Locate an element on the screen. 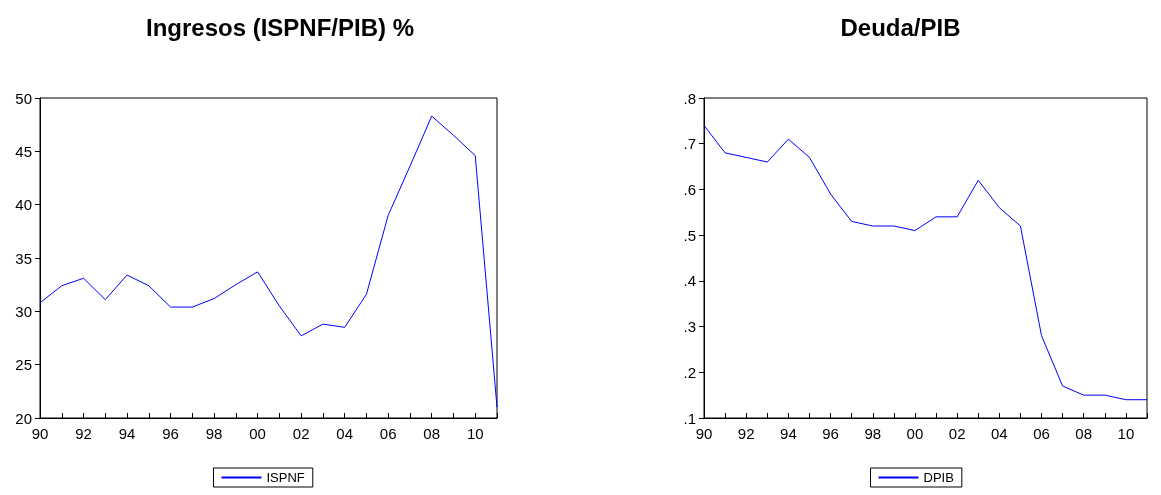 The height and width of the screenshot is (495, 1161). y-tick-label: .3 is located at coordinates (689, 327).